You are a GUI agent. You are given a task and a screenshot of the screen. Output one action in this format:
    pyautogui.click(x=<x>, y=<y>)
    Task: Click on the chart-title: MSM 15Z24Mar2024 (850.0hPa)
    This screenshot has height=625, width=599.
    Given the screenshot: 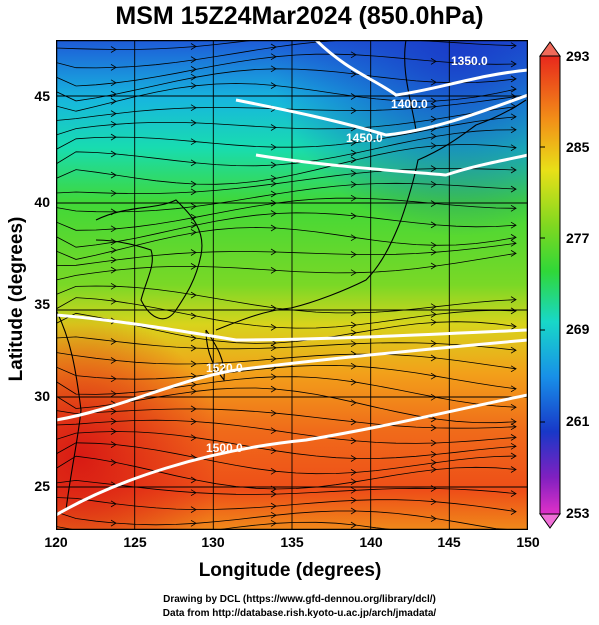 What is the action you would take?
    pyautogui.click(x=299, y=16)
    